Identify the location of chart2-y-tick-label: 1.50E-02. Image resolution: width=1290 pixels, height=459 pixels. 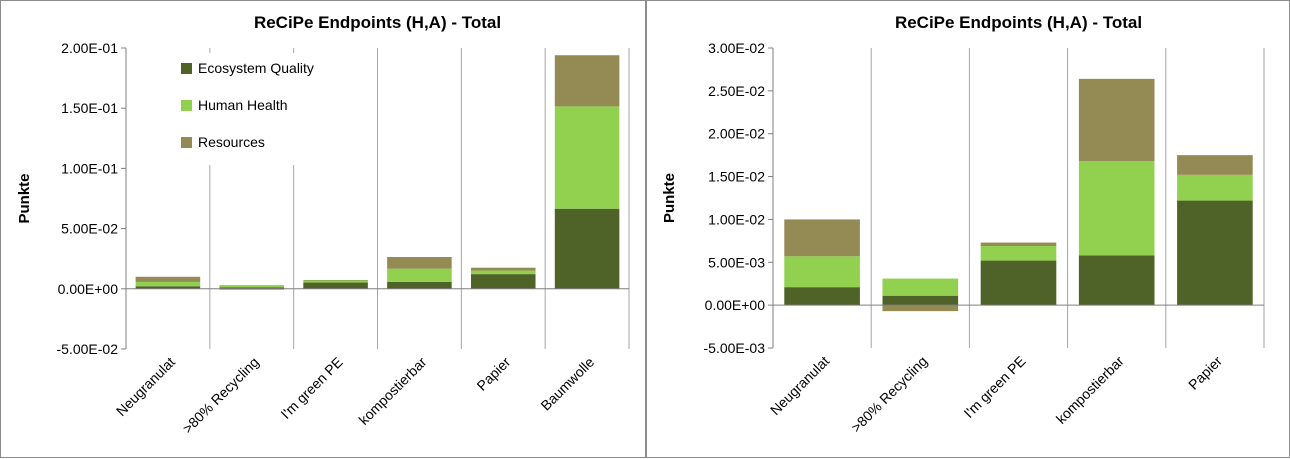
(736, 177).